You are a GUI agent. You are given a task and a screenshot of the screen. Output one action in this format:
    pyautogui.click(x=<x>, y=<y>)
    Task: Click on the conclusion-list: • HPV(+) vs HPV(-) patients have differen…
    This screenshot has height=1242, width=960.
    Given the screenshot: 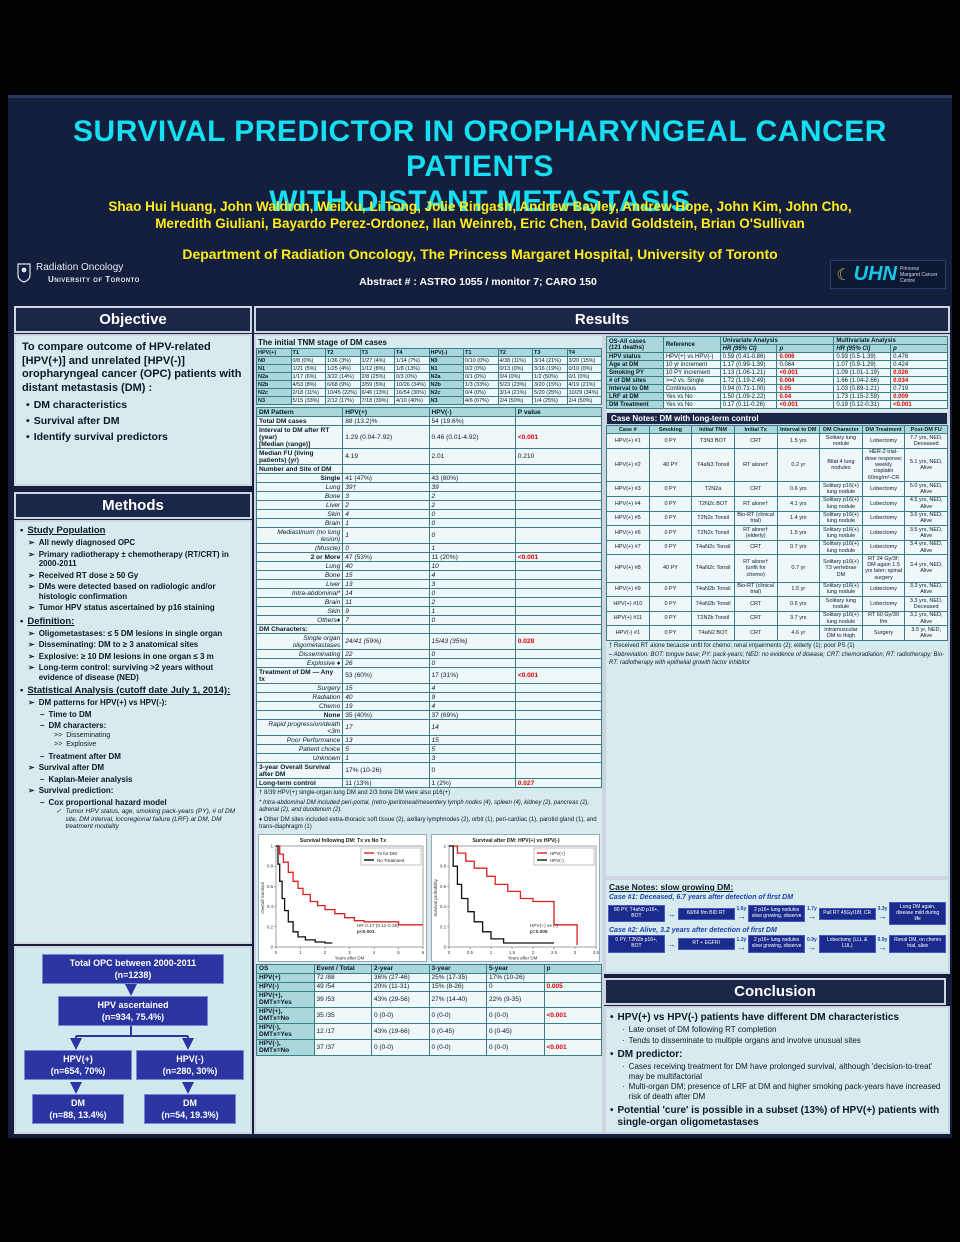 What is the action you would take?
    pyautogui.click(x=775, y=1070)
    